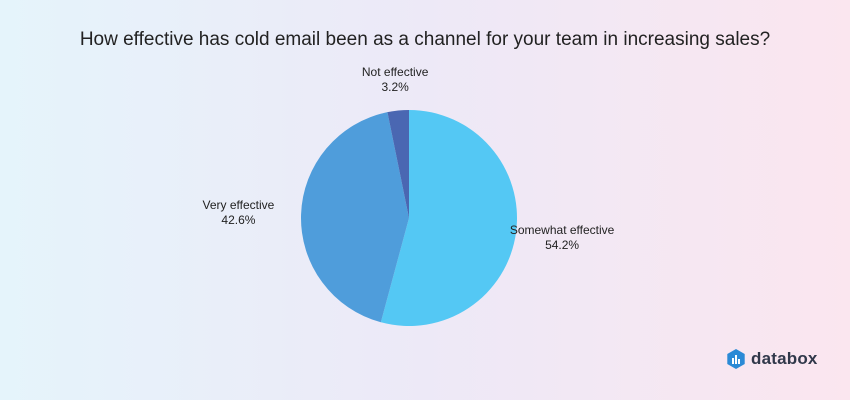 This screenshot has width=850, height=400. I want to click on slice-label-name: Very effective, so click(238, 204).